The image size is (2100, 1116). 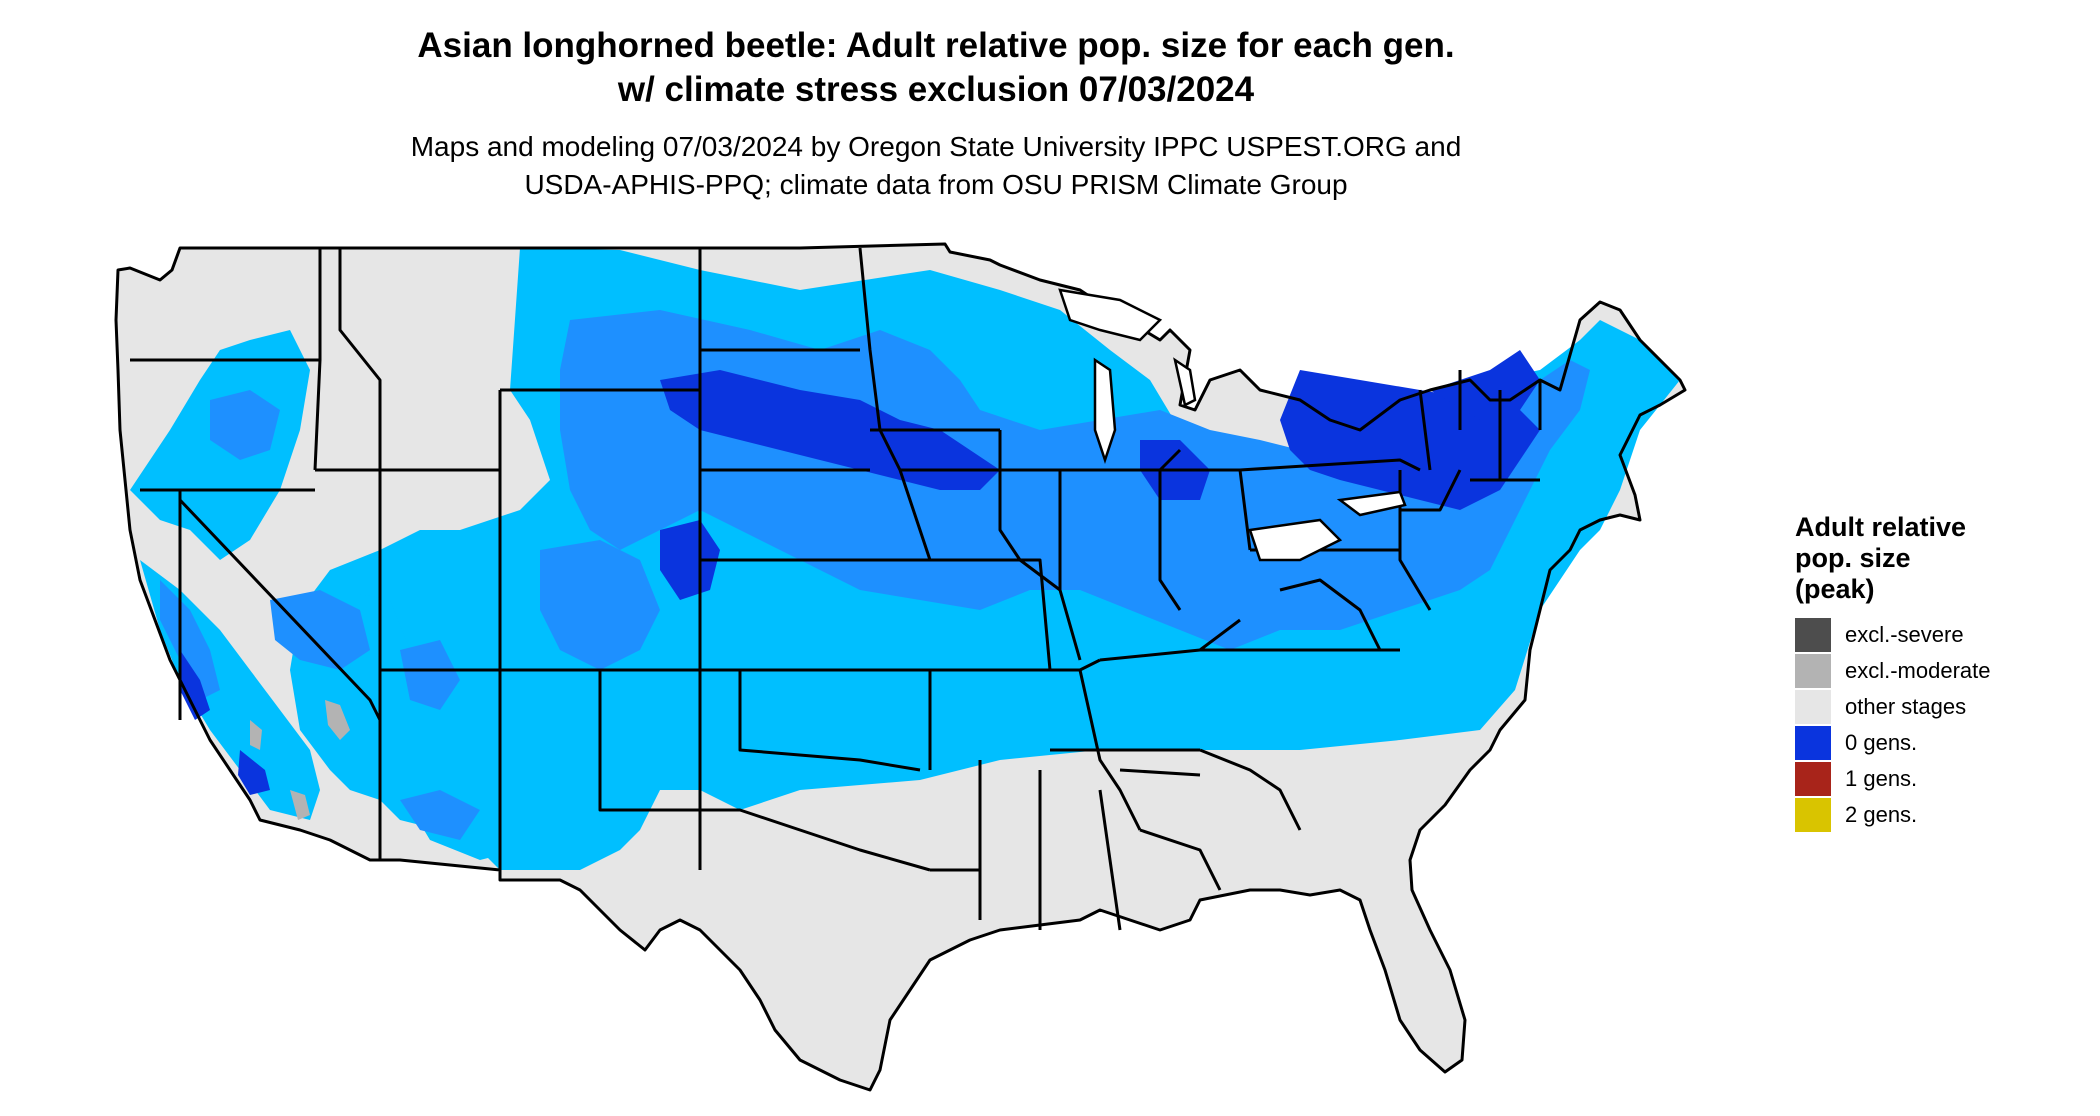 What do you see at coordinates (1232, 425) in the screenshot?
I see `great-lakes` at bounding box center [1232, 425].